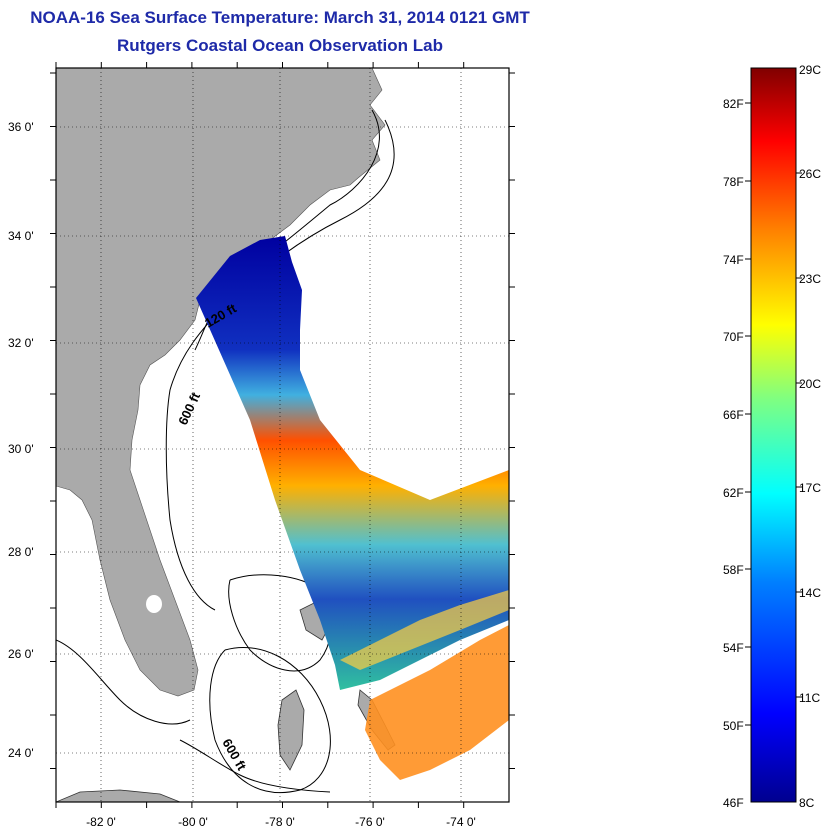  I want to click on cb-f-74: 74F, so click(733, 260).